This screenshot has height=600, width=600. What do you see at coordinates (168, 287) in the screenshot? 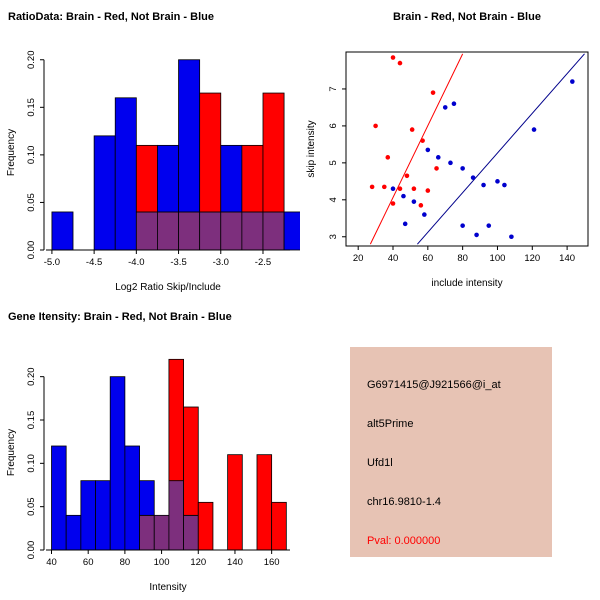
I see `x-axis-title: Log2 Ratio Skip/Include` at bounding box center [168, 287].